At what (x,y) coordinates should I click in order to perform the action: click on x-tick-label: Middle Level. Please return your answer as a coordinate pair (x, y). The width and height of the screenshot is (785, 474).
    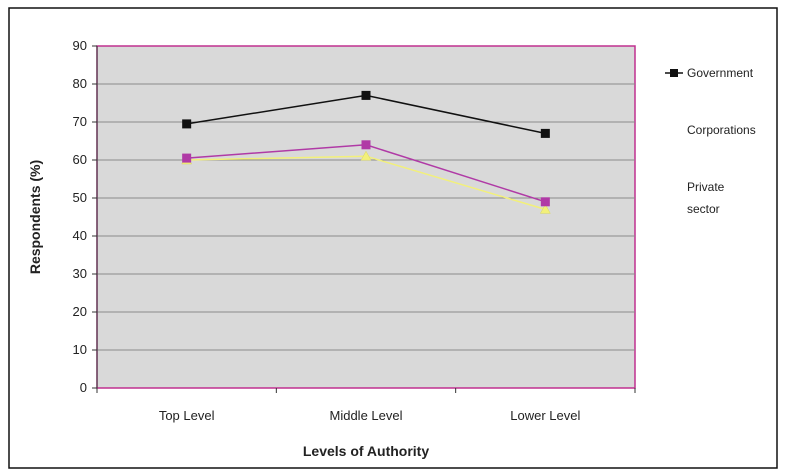
    Looking at the image, I should click on (366, 415).